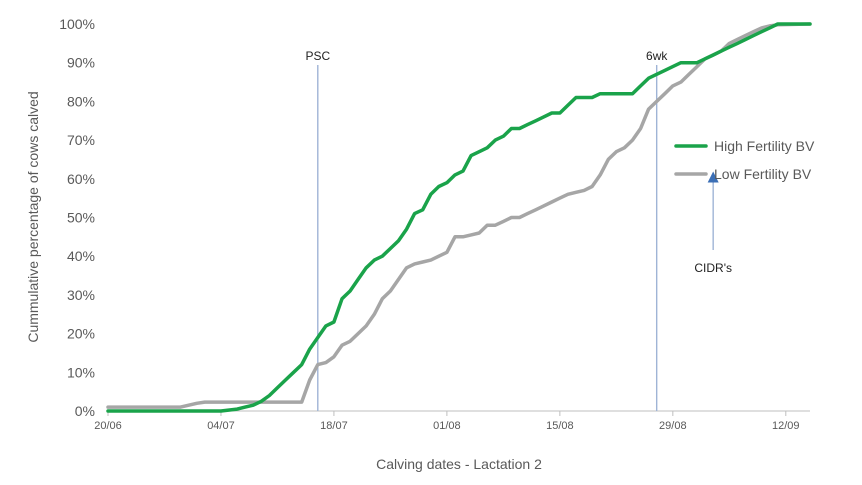  Describe the element at coordinates (447, 426) in the screenshot. I see `x-tick-label: 01/08` at that location.